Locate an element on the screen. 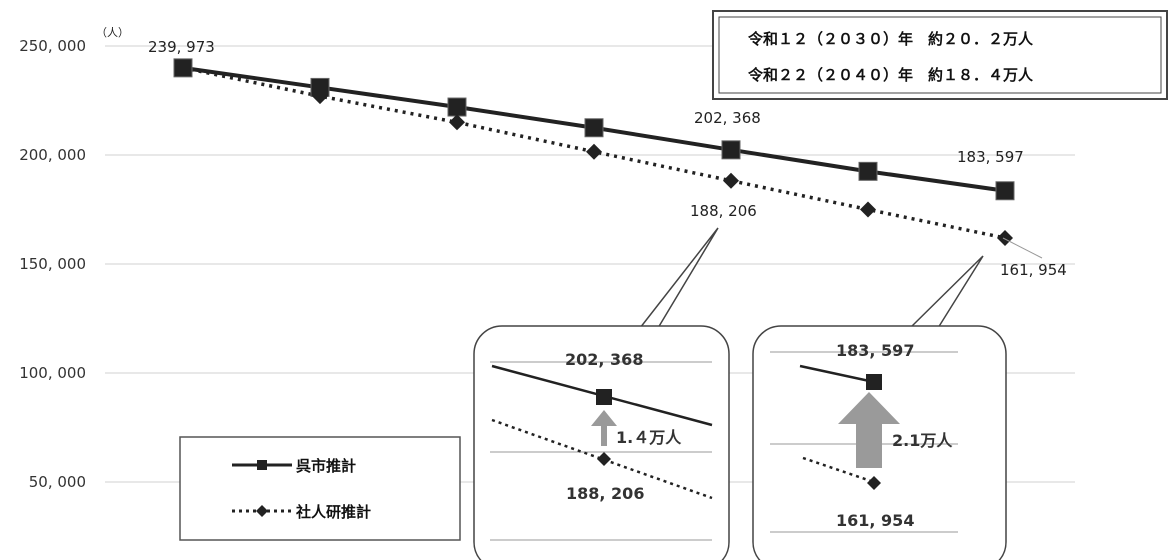 The width and height of the screenshot is (1169, 560). zoom-2040-bottom-value: 161, 954 is located at coordinates (875, 520).